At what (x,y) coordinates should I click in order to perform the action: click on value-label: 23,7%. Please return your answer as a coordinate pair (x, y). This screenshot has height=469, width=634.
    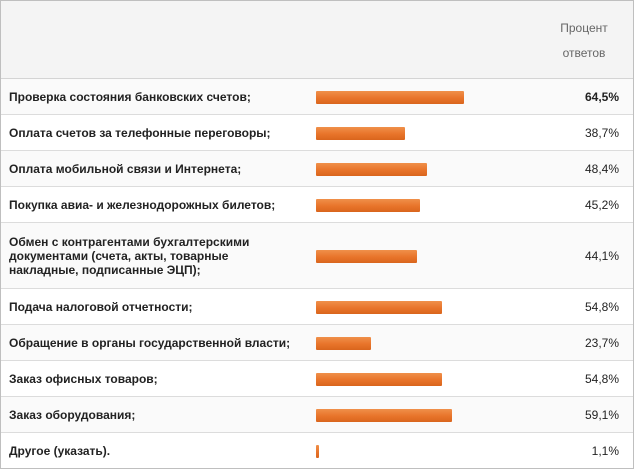
    Looking at the image, I should click on (601, 342).